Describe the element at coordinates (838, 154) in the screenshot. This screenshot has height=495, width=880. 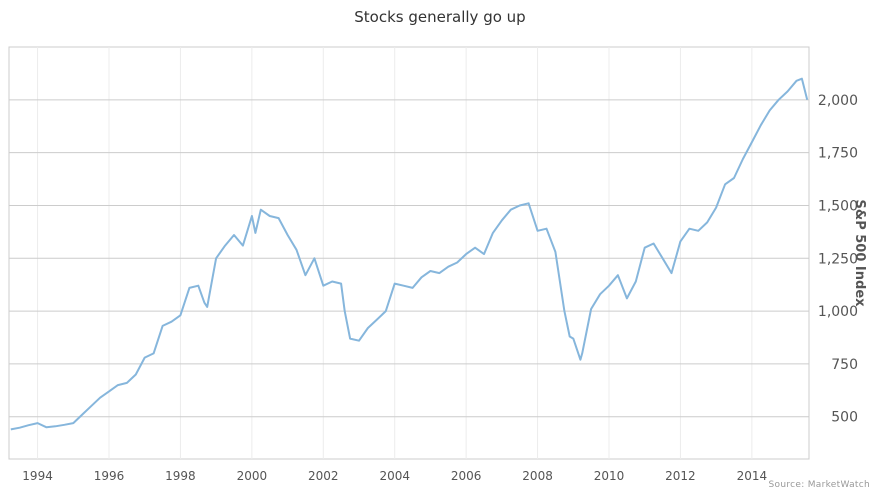
I see `y-tick-label: 1,750` at that location.